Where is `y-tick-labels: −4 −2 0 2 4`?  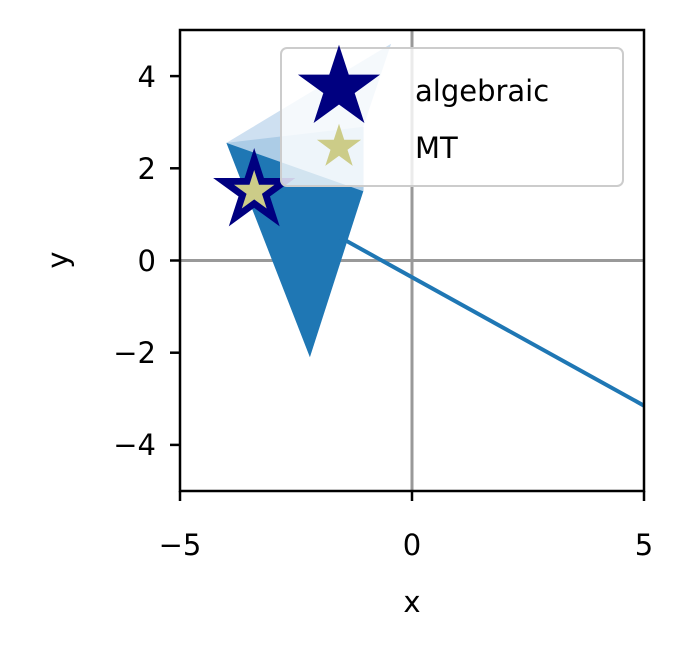 y-tick-labels: −4 −2 0 2 4 is located at coordinates (134, 261).